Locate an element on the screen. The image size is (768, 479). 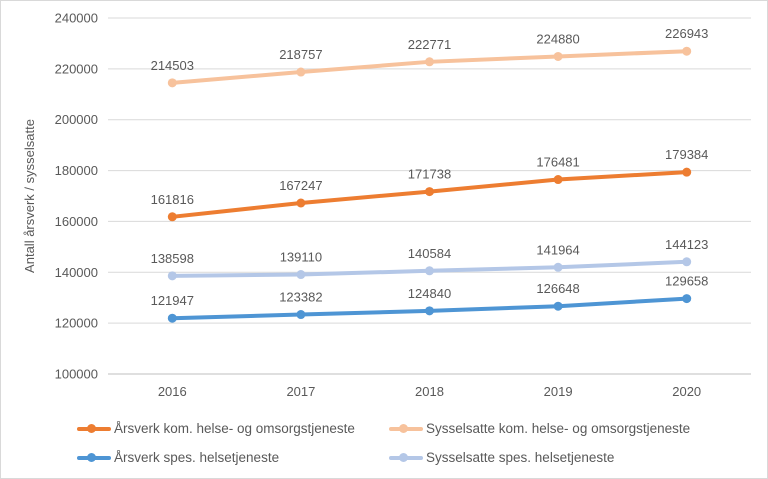
data-label: 138598 is located at coordinates (172, 258).